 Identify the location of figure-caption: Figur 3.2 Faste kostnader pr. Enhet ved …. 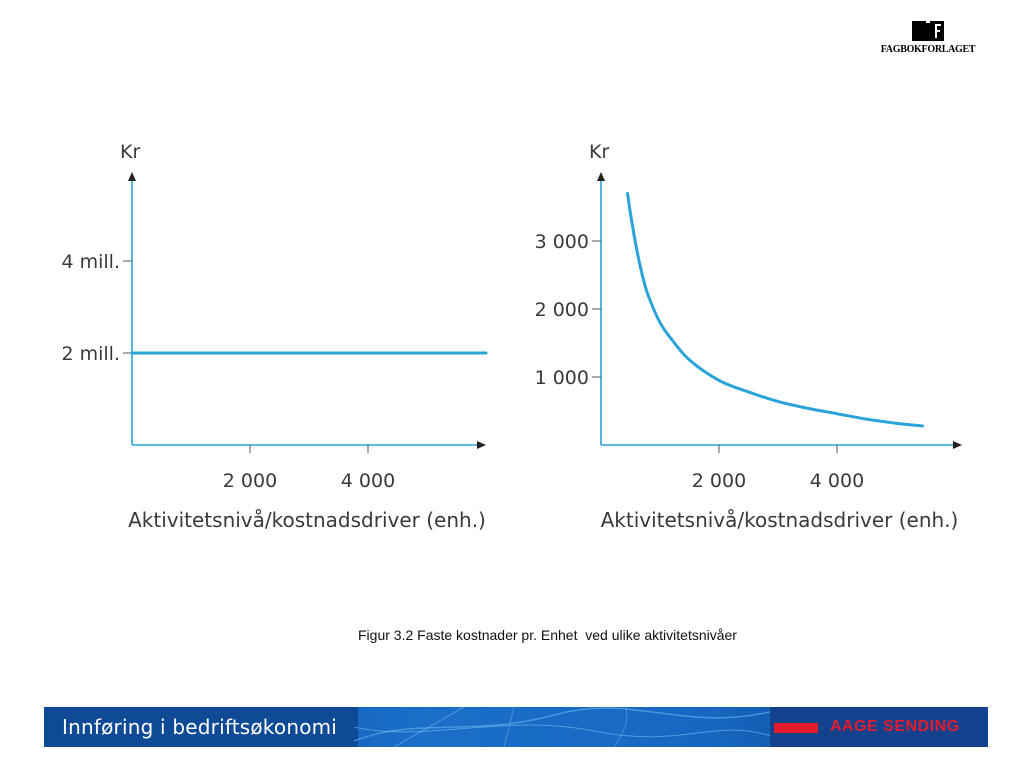
(547, 635).